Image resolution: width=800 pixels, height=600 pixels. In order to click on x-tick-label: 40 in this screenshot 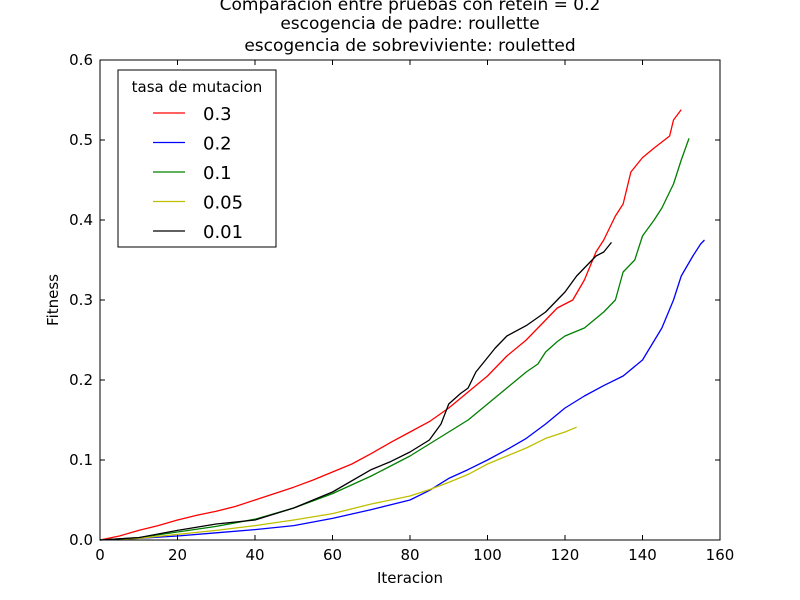, I will do `click(254, 555)`.